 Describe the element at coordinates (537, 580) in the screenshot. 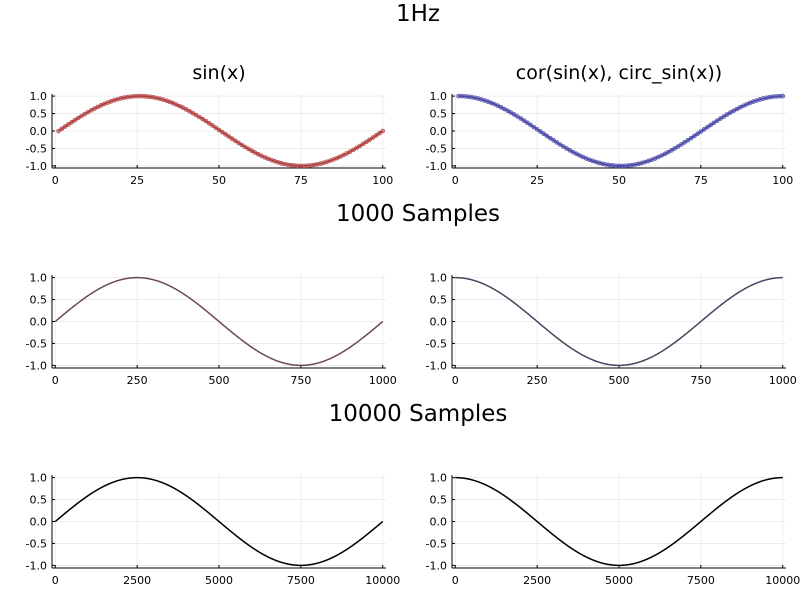

I see `x-tick-label: 2500` at that location.